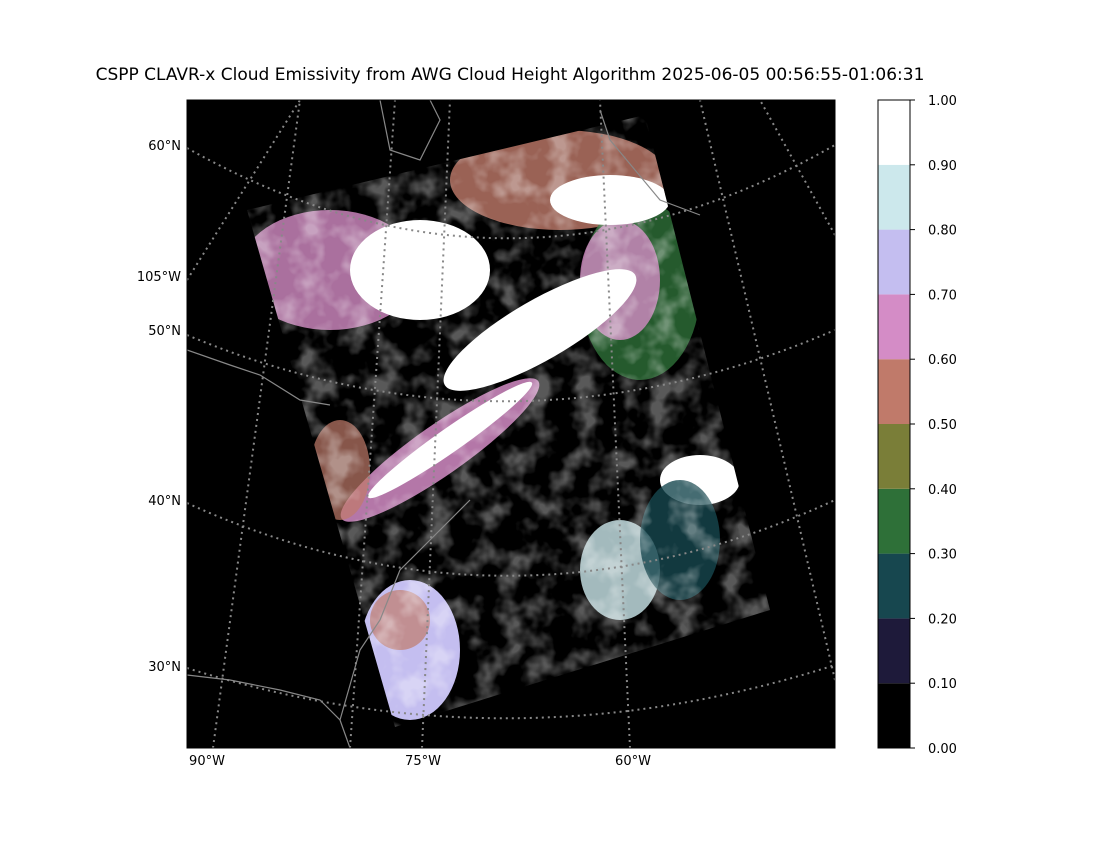 This screenshot has height=844, width=1120. I want to click on lon-label: 60°W, so click(633, 761).